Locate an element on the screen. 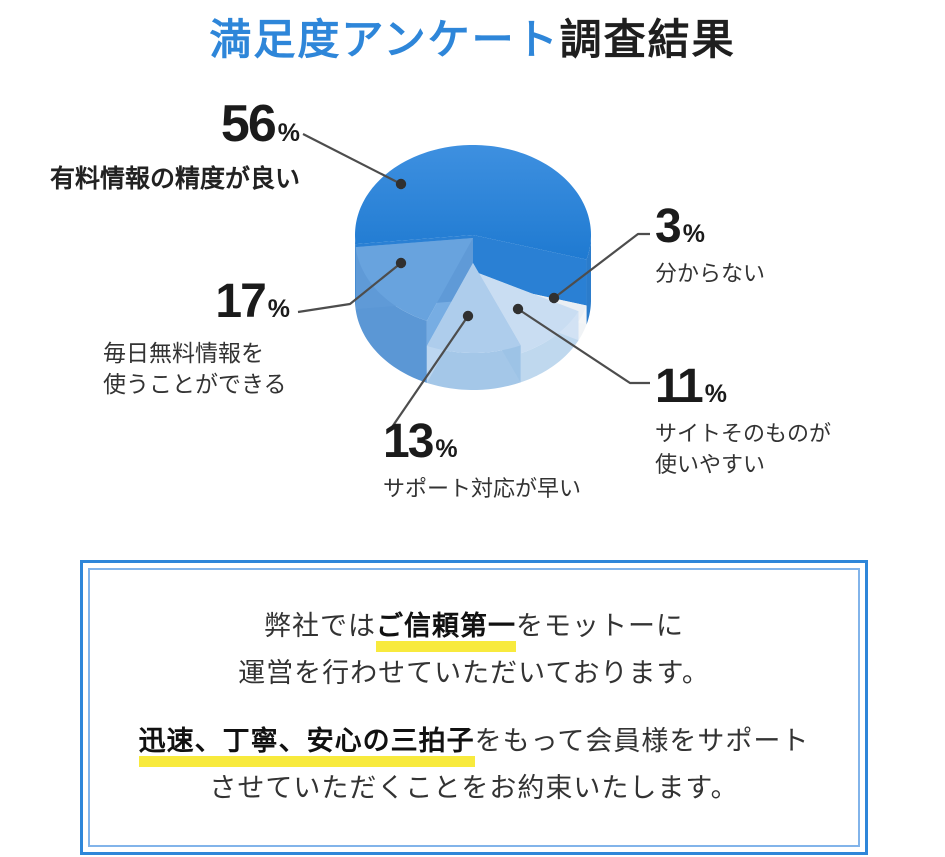  callout-label: 分からない is located at coordinates (710, 273).